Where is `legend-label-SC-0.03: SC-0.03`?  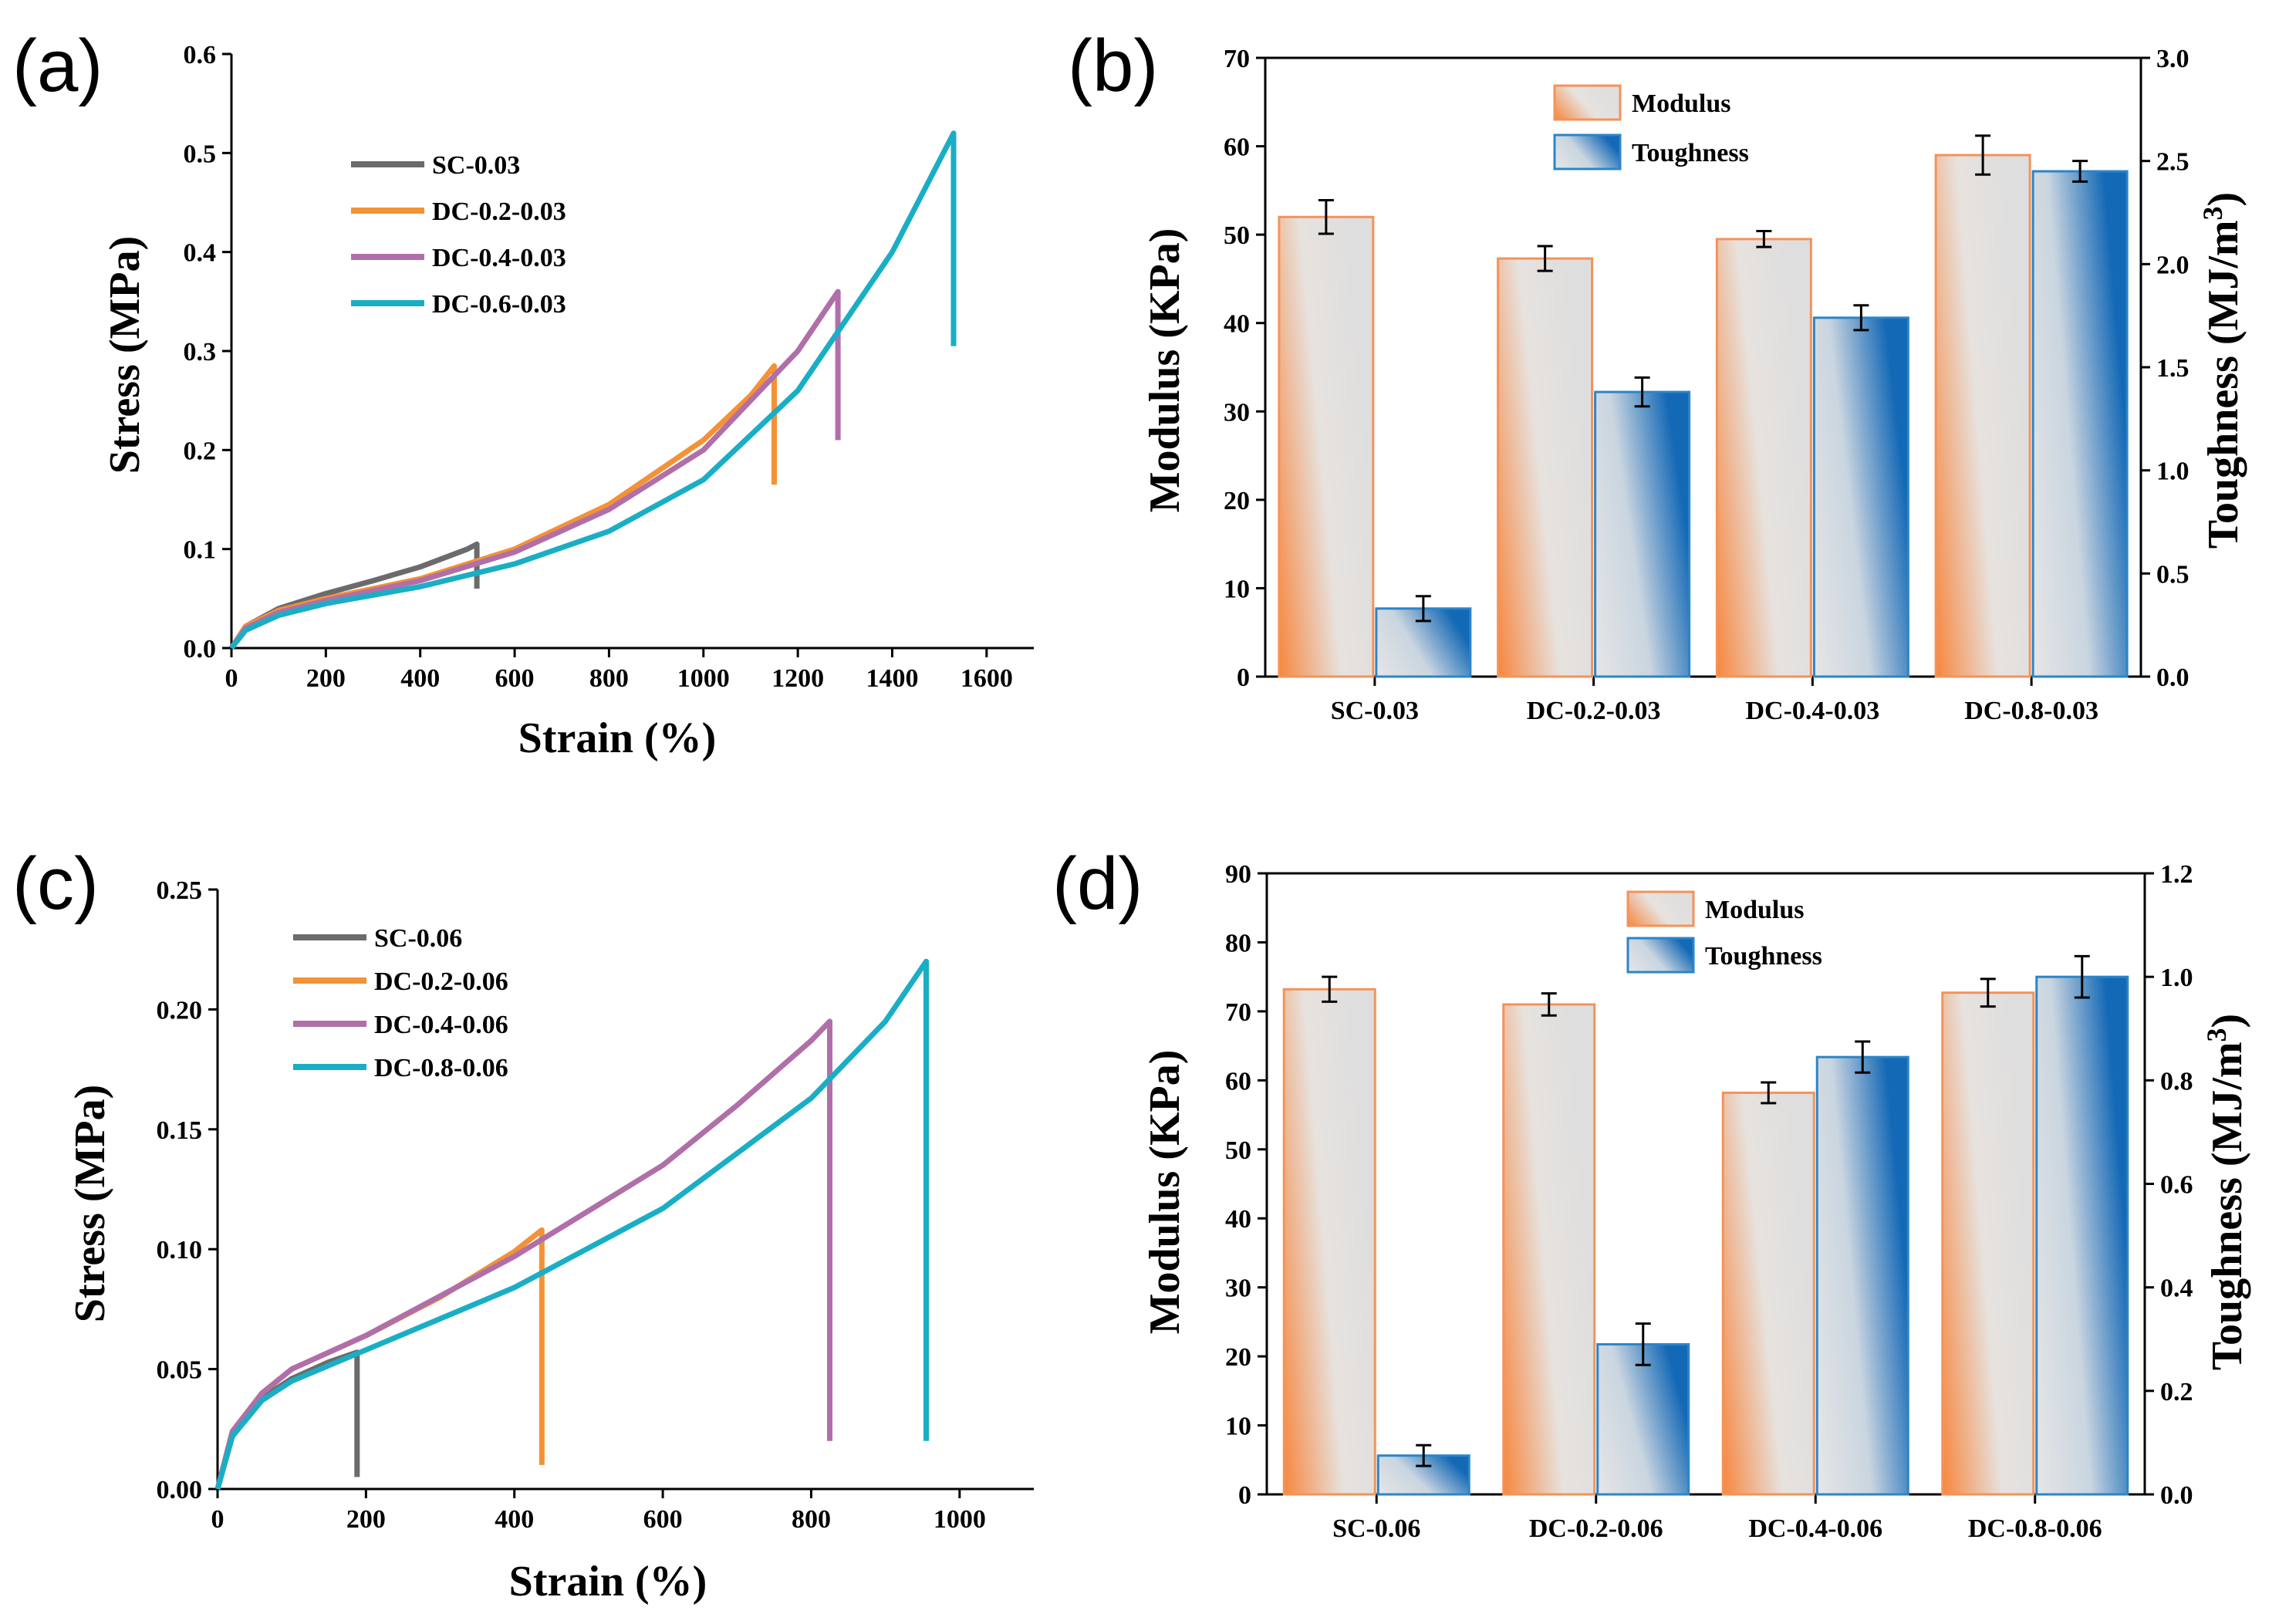
legend-label-SC-0.03: SC-0.03 is located at coordinates (476, 165).